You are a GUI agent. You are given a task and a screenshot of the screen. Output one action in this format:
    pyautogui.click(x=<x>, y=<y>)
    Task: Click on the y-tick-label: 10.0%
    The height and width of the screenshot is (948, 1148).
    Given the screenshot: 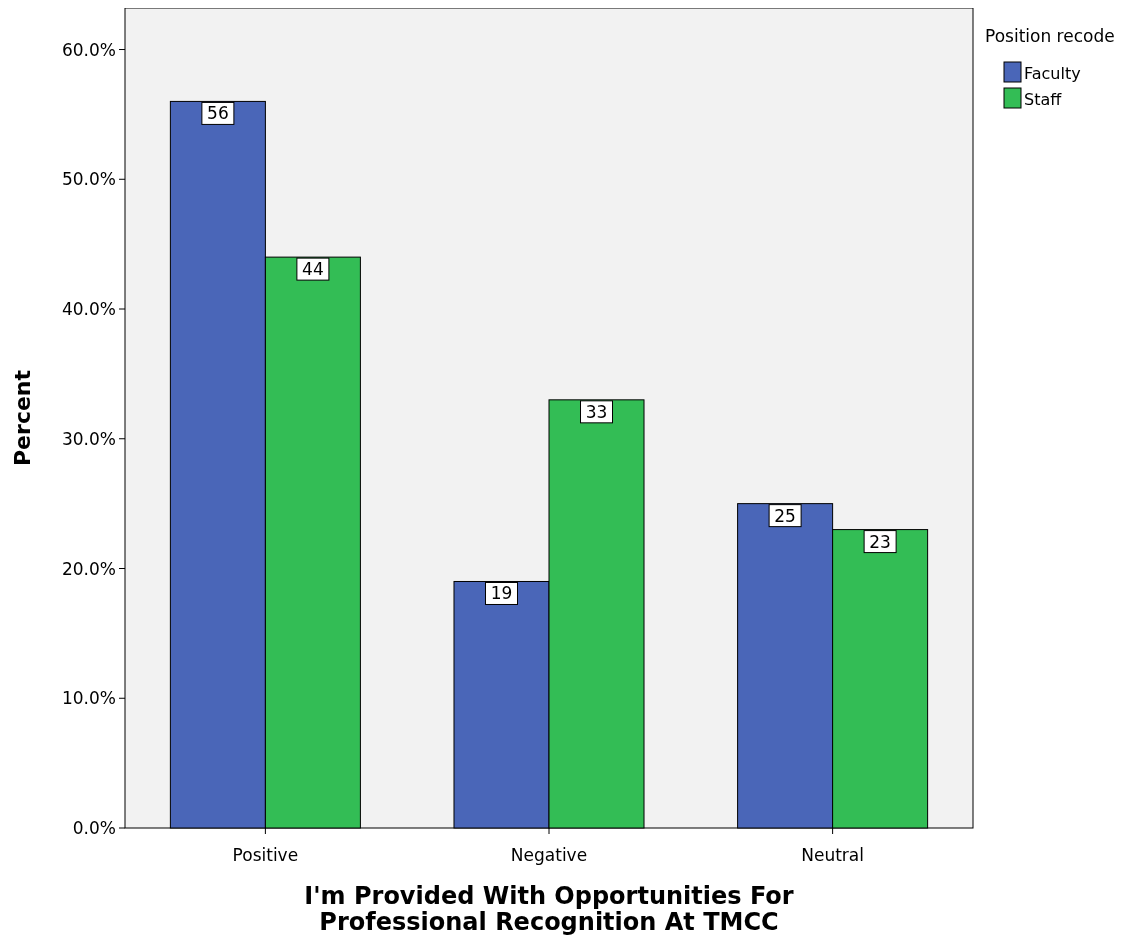 What is the action you would take?
    pyautogui.click(x=88, y=698)
    